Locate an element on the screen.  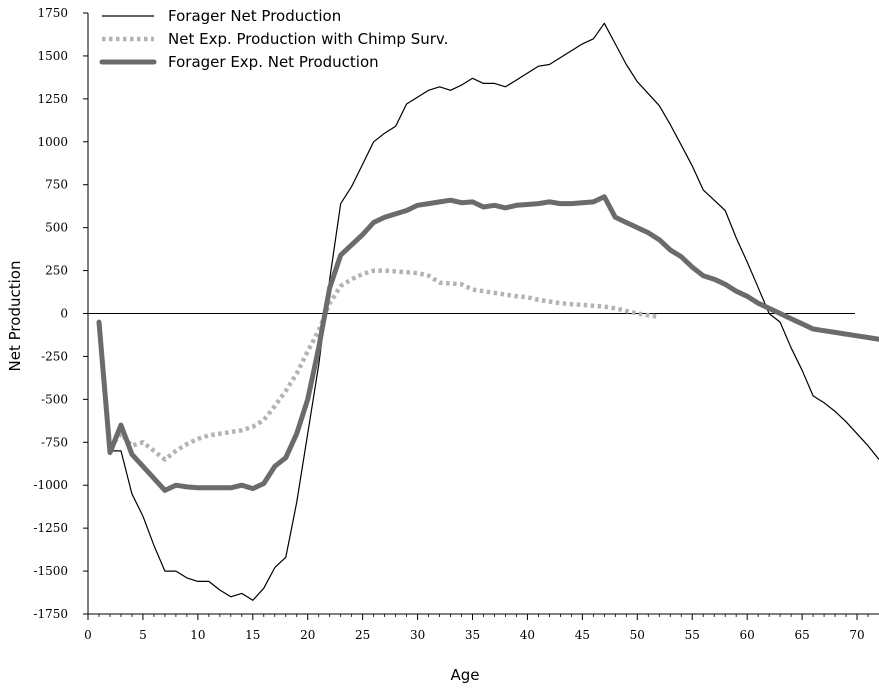
y-tick-label: 1500 is located at coordinates (52, 56).